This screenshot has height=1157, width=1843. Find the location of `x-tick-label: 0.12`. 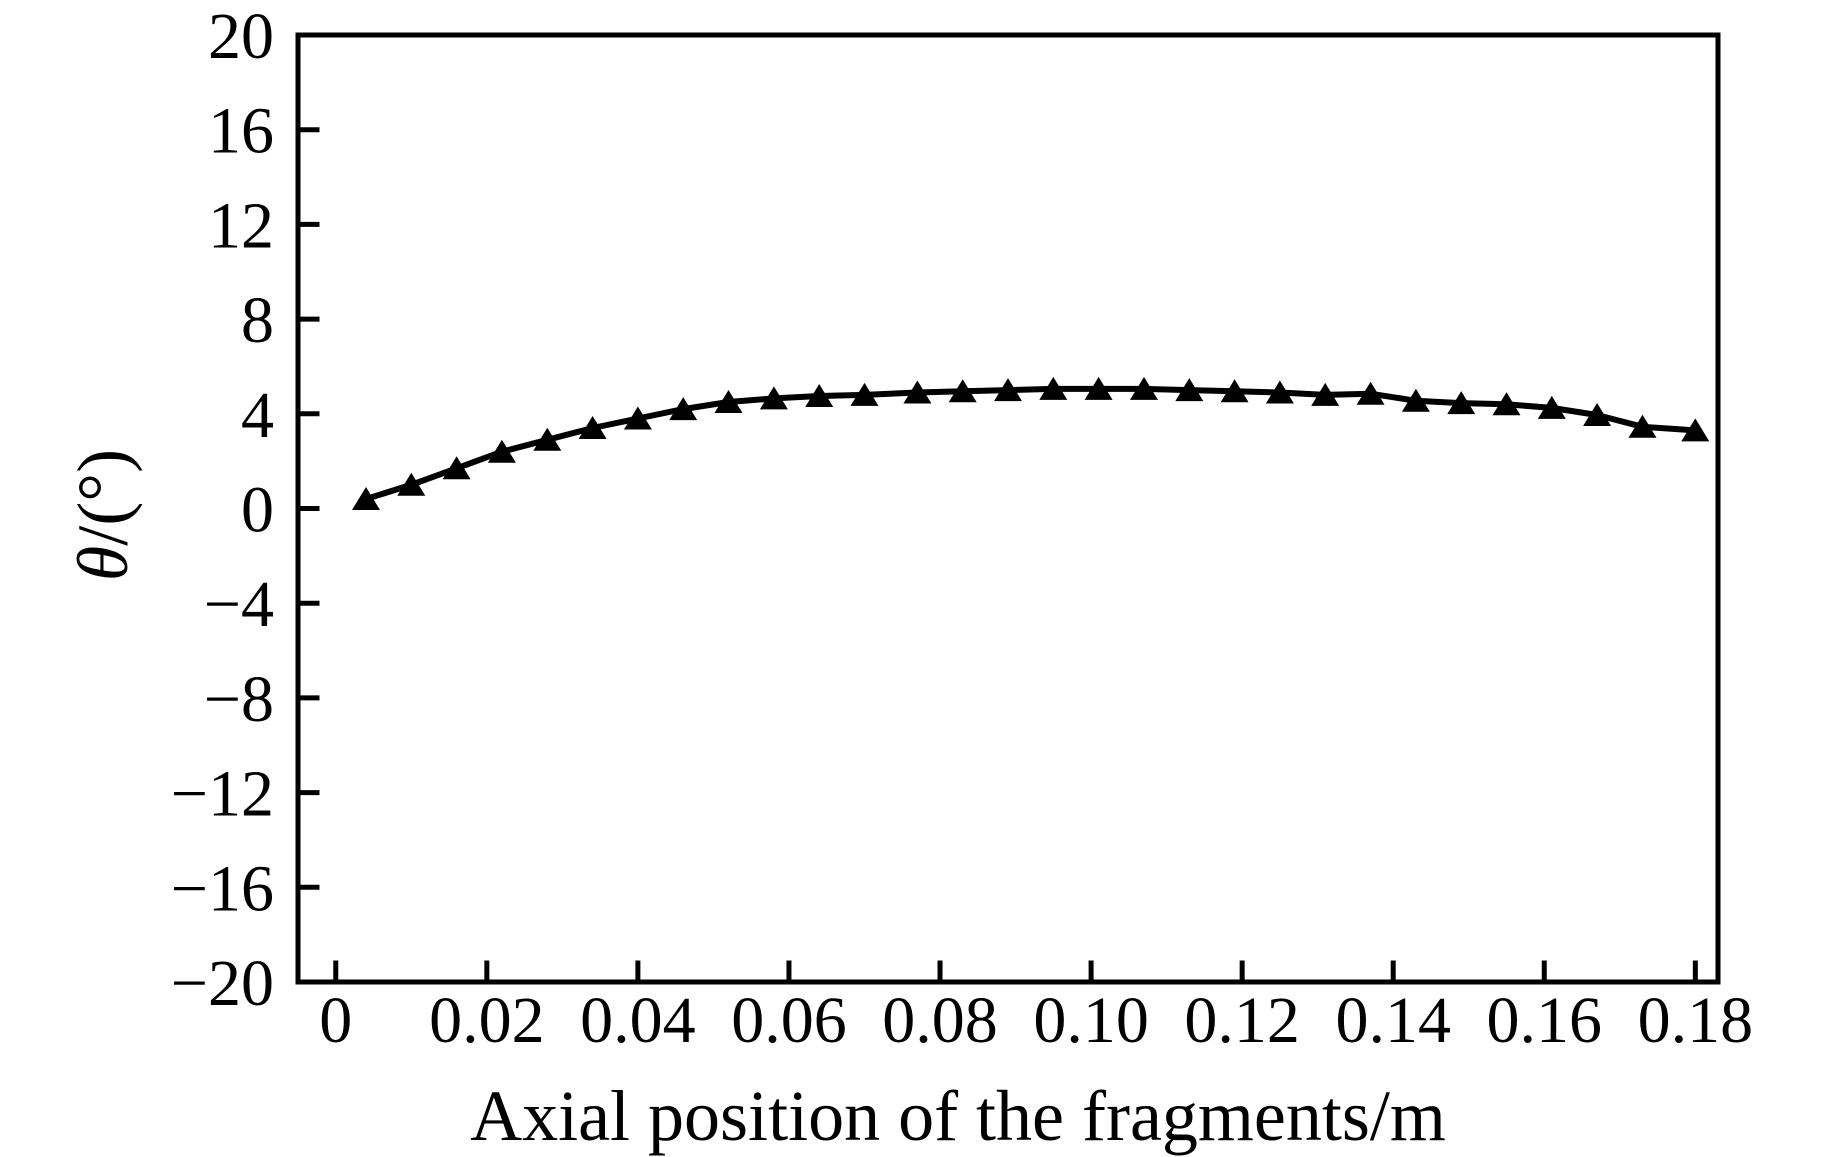

x-tick-label: 0.12 is located at coordinates (1242, 1020).